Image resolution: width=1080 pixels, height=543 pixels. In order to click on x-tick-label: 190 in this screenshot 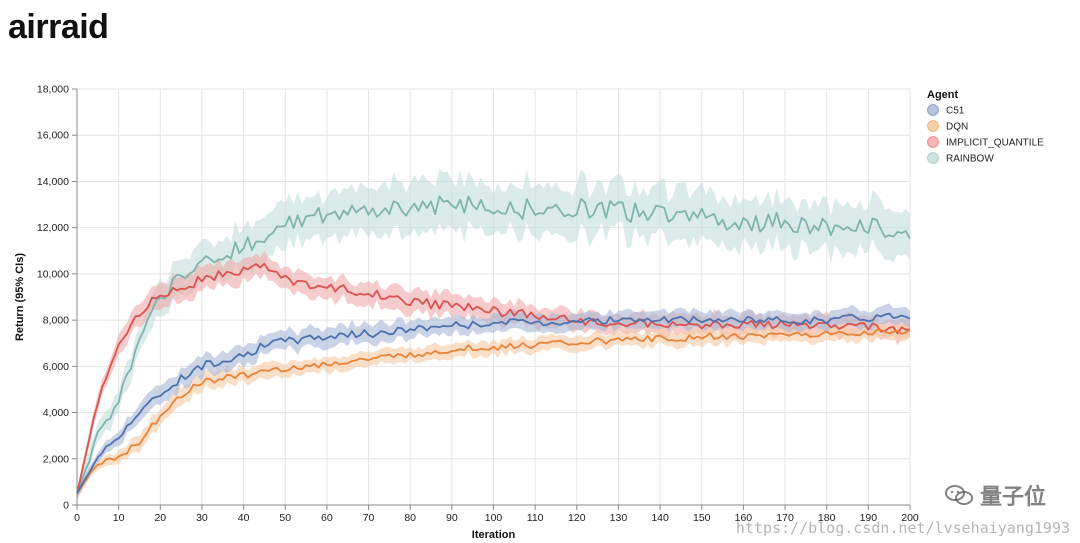, I will do `click(869, 518)`.